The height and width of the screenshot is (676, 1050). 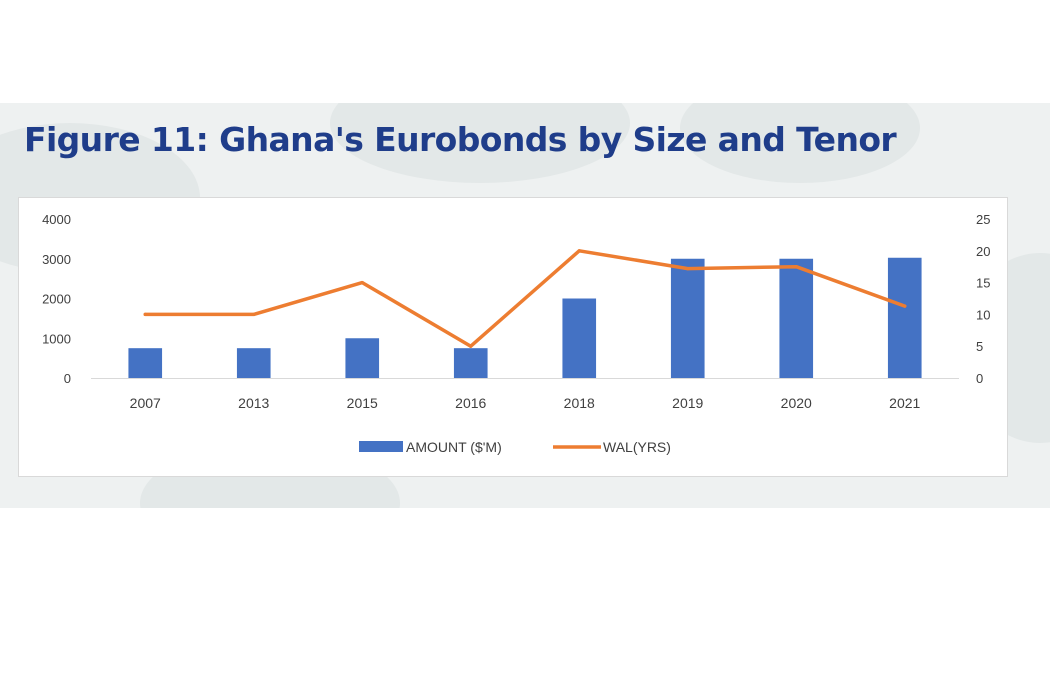 What do you see at coordinates (579, 251) in the screenshot?
I see `wal-point-2018` at bounding box center [579, 251].